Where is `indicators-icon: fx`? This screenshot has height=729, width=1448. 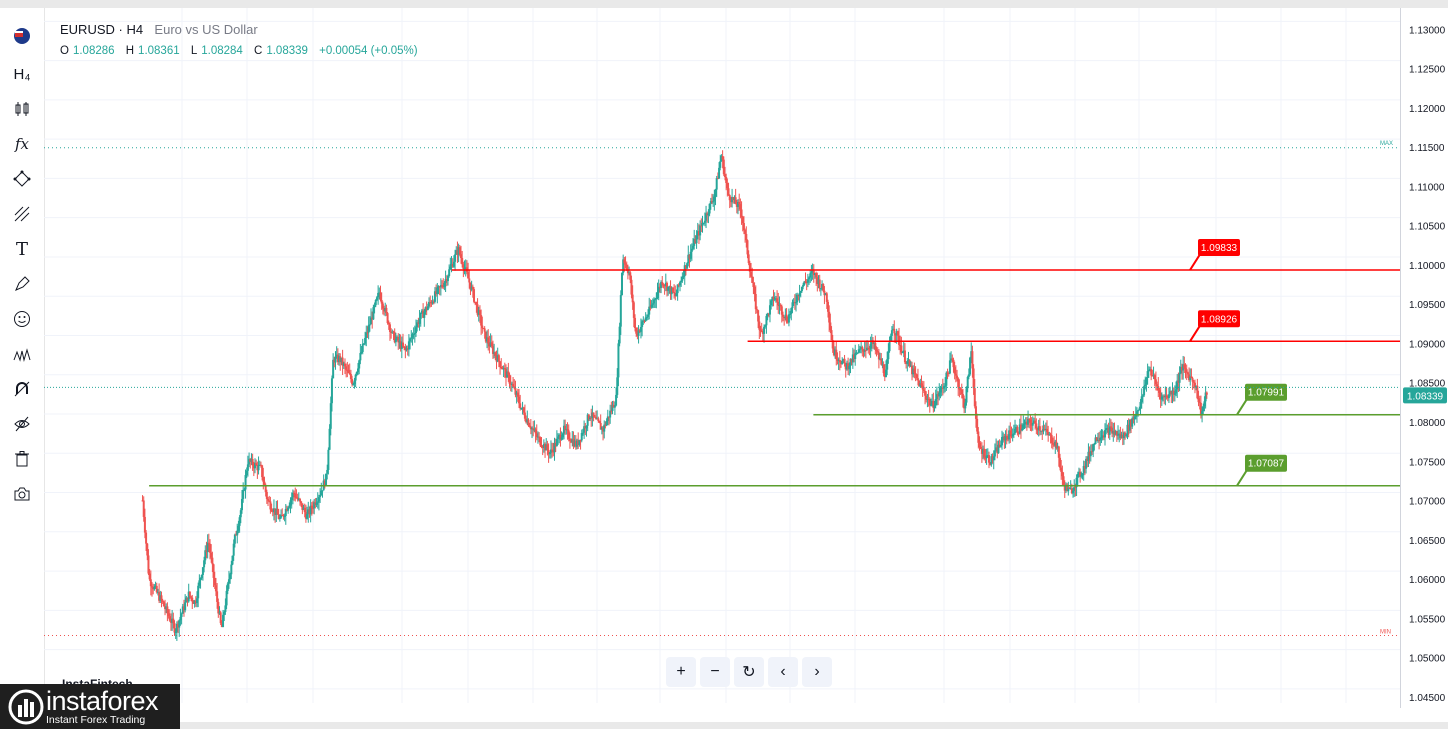
indicators-icon: fx is located at coordinates (21, 144).